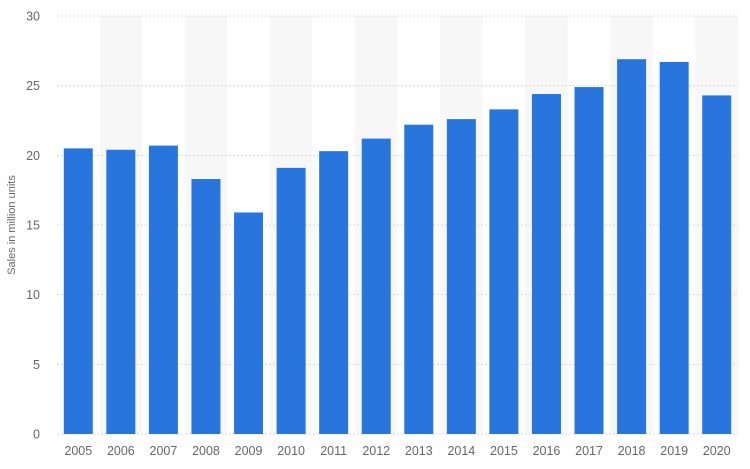  I want to click on bar-2015, so click(504, 271).